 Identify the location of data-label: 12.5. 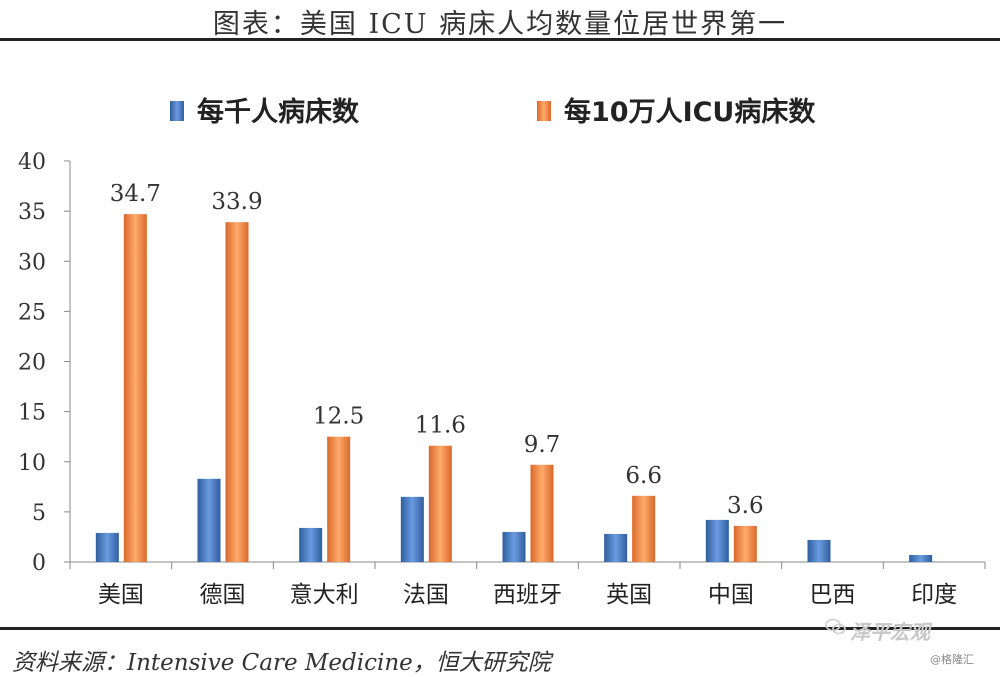
(338, 417).